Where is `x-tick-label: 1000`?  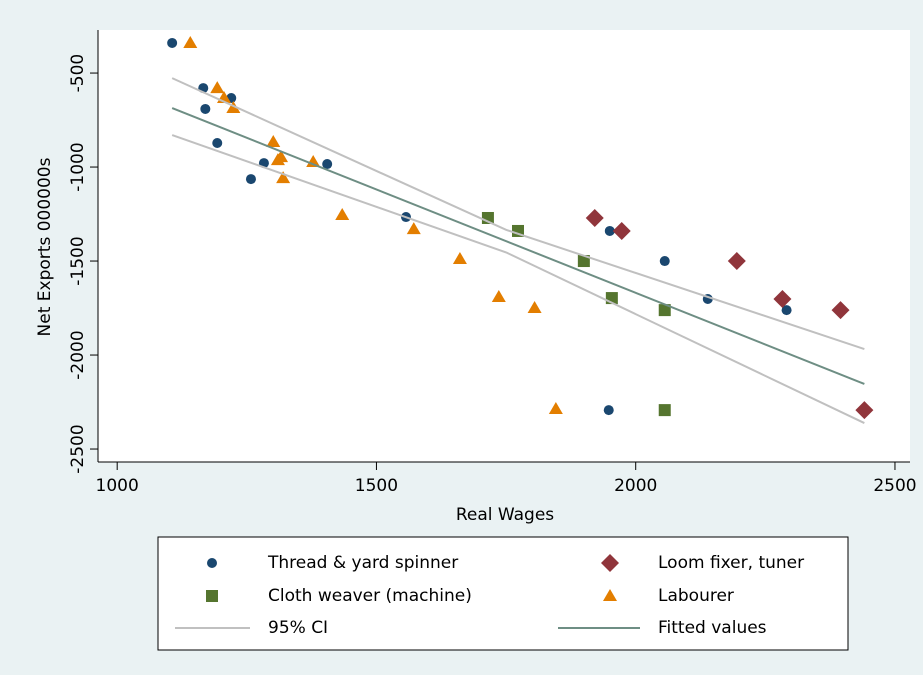
x-tick-label: 1000 is located at coordinates (117, 486).